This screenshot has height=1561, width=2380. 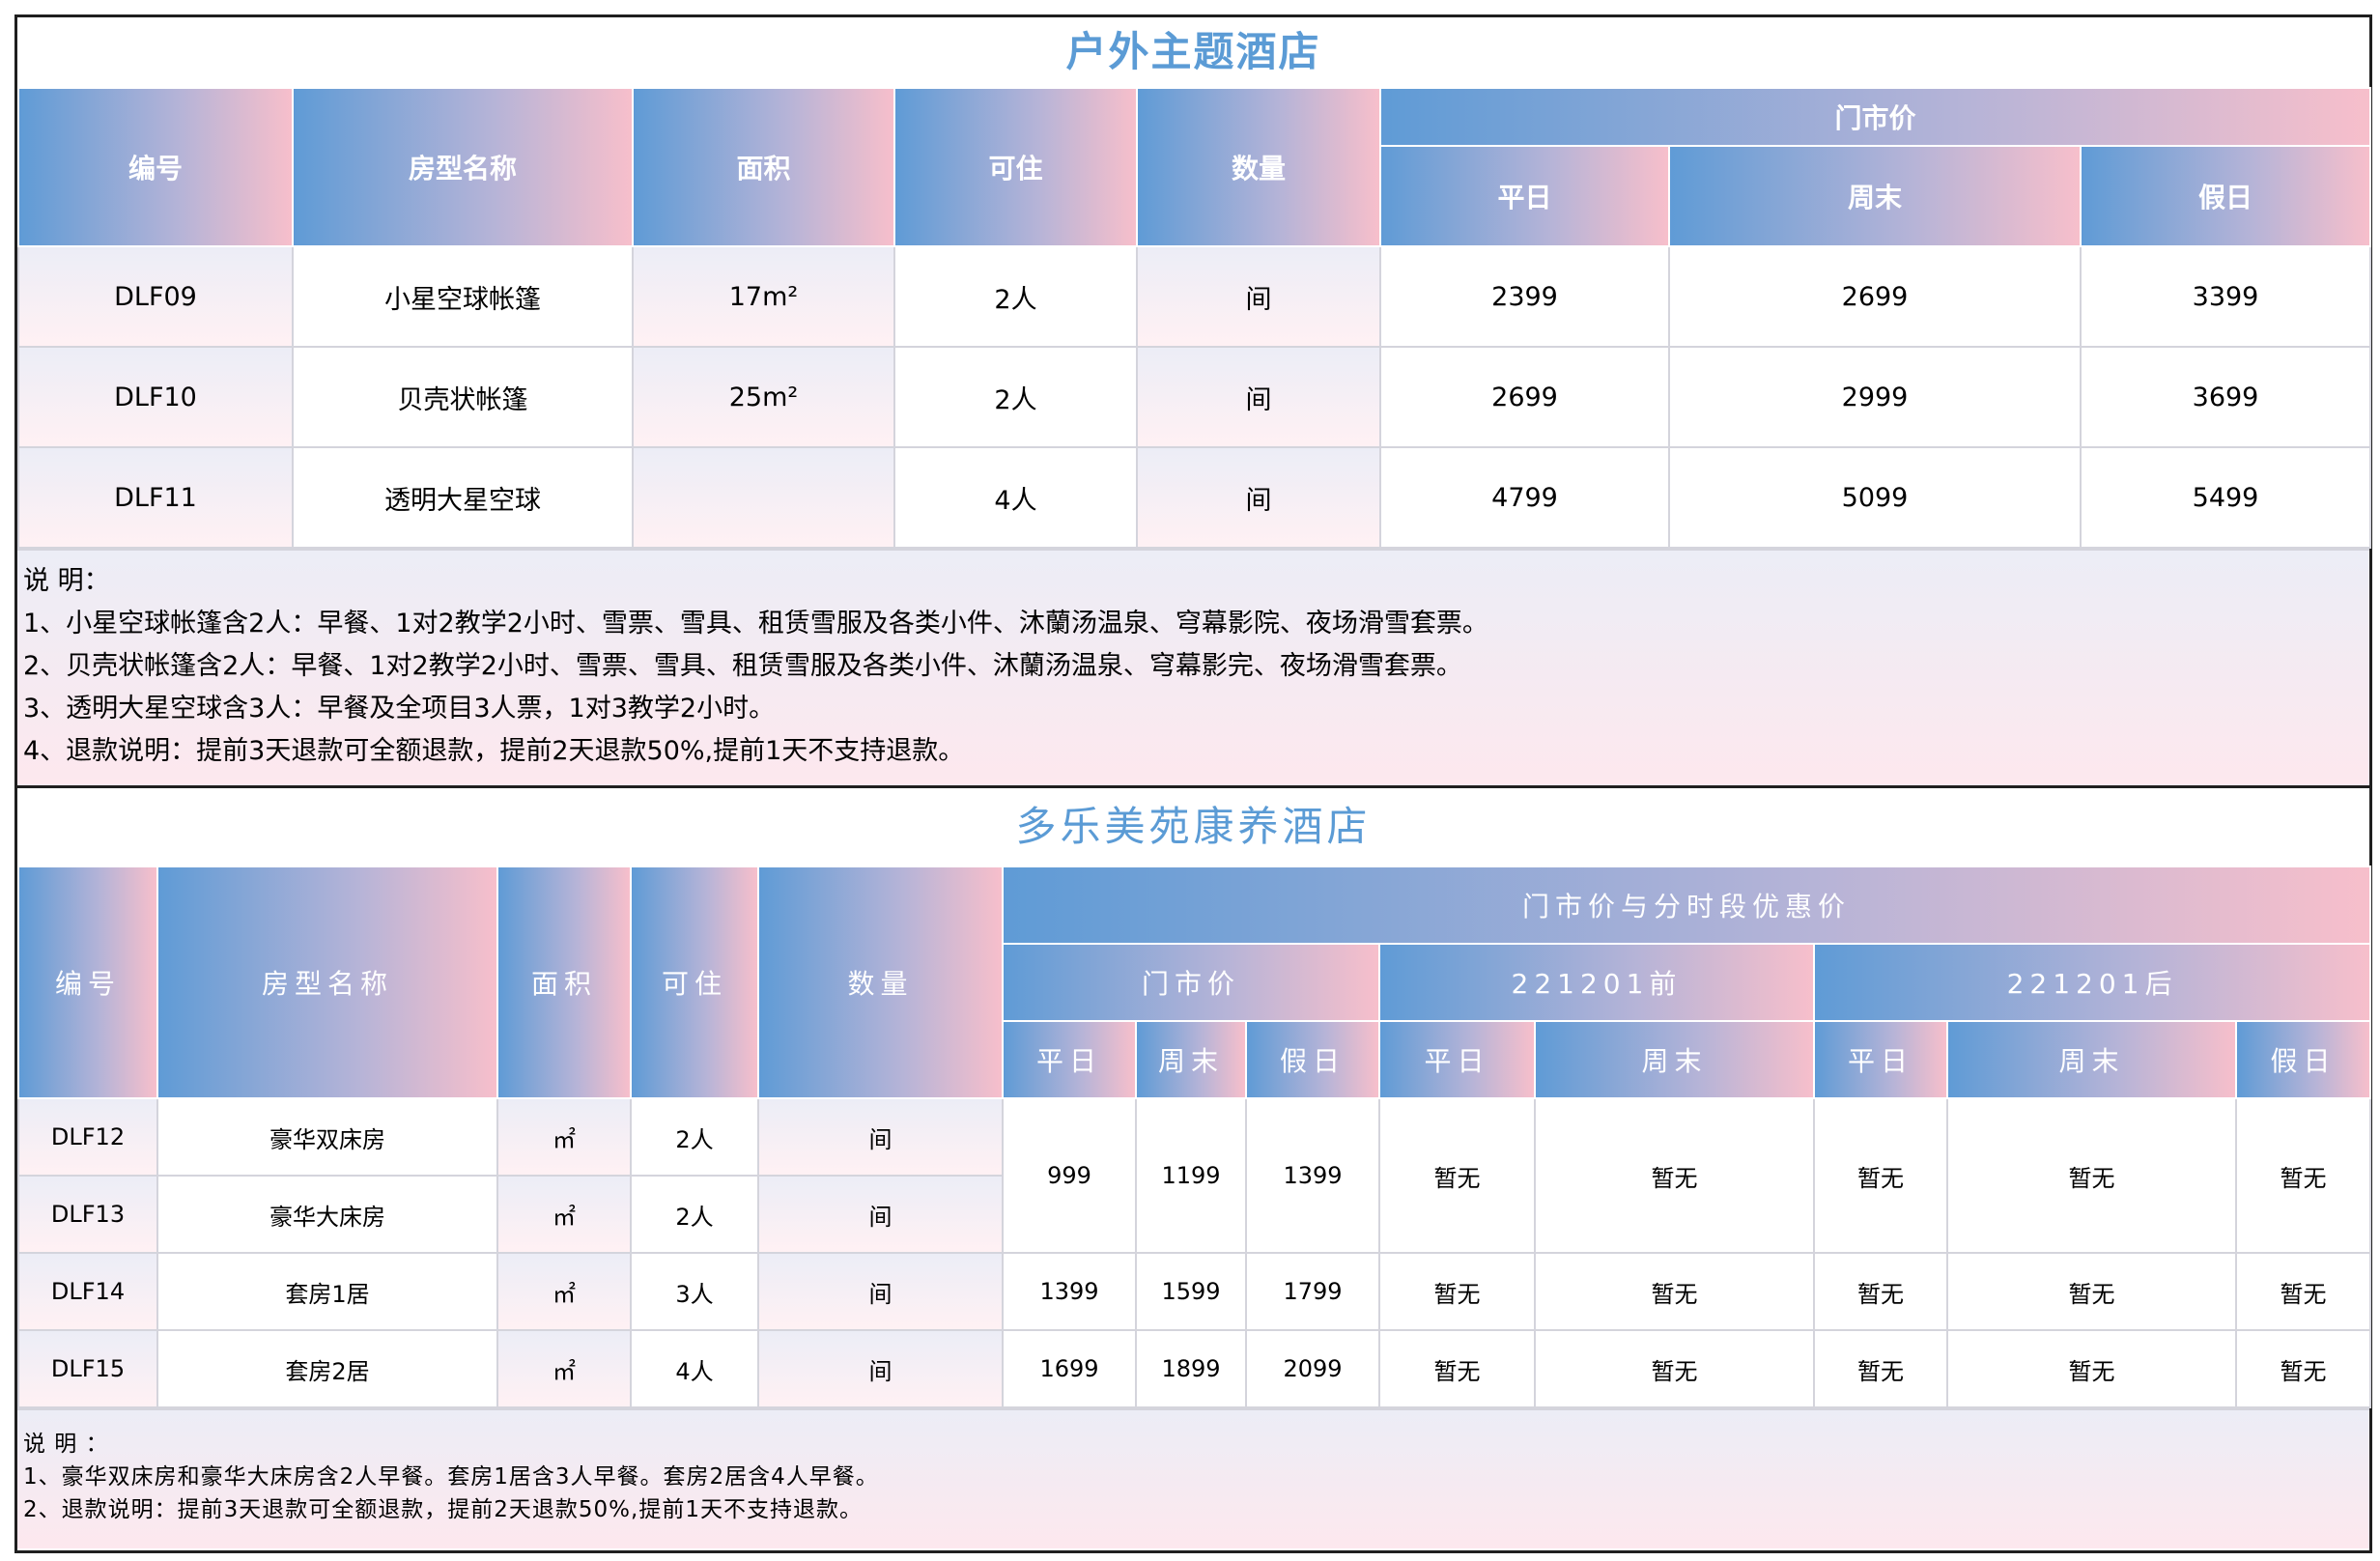 I want to click on table-row: DLF13 豪华大床房 ㎡ 2人 间, so click(x=1194, y=1215).